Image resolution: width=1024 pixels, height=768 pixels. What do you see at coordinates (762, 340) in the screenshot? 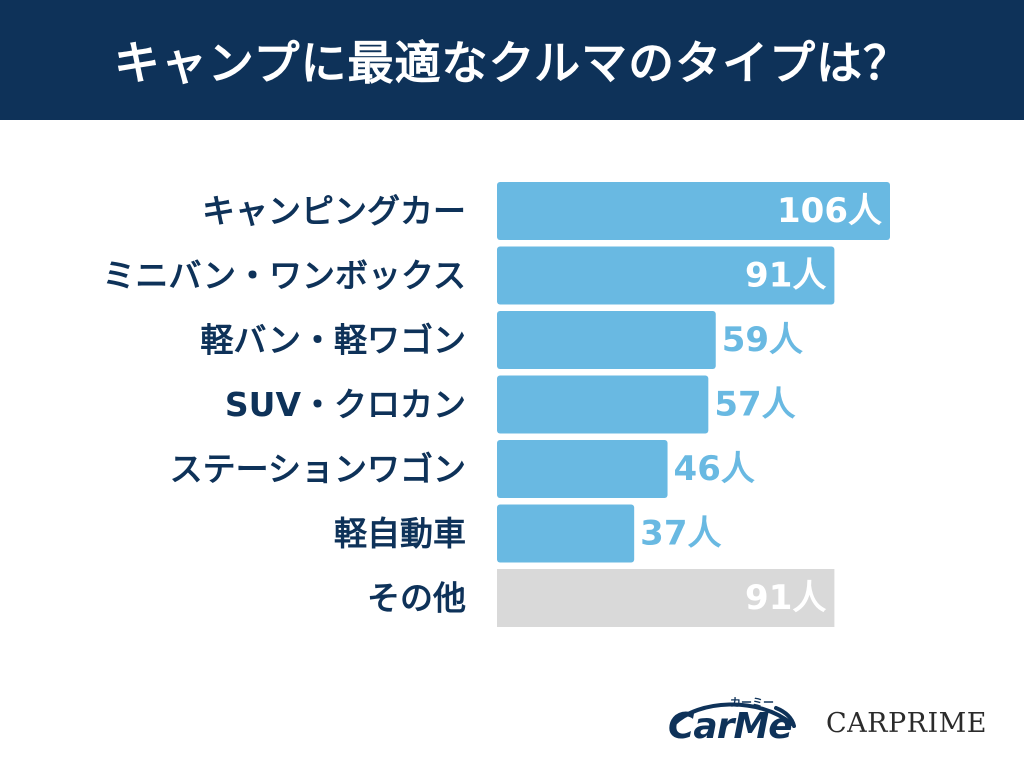
I see `value-label-2: 59人` at bounding box center [762, 340].